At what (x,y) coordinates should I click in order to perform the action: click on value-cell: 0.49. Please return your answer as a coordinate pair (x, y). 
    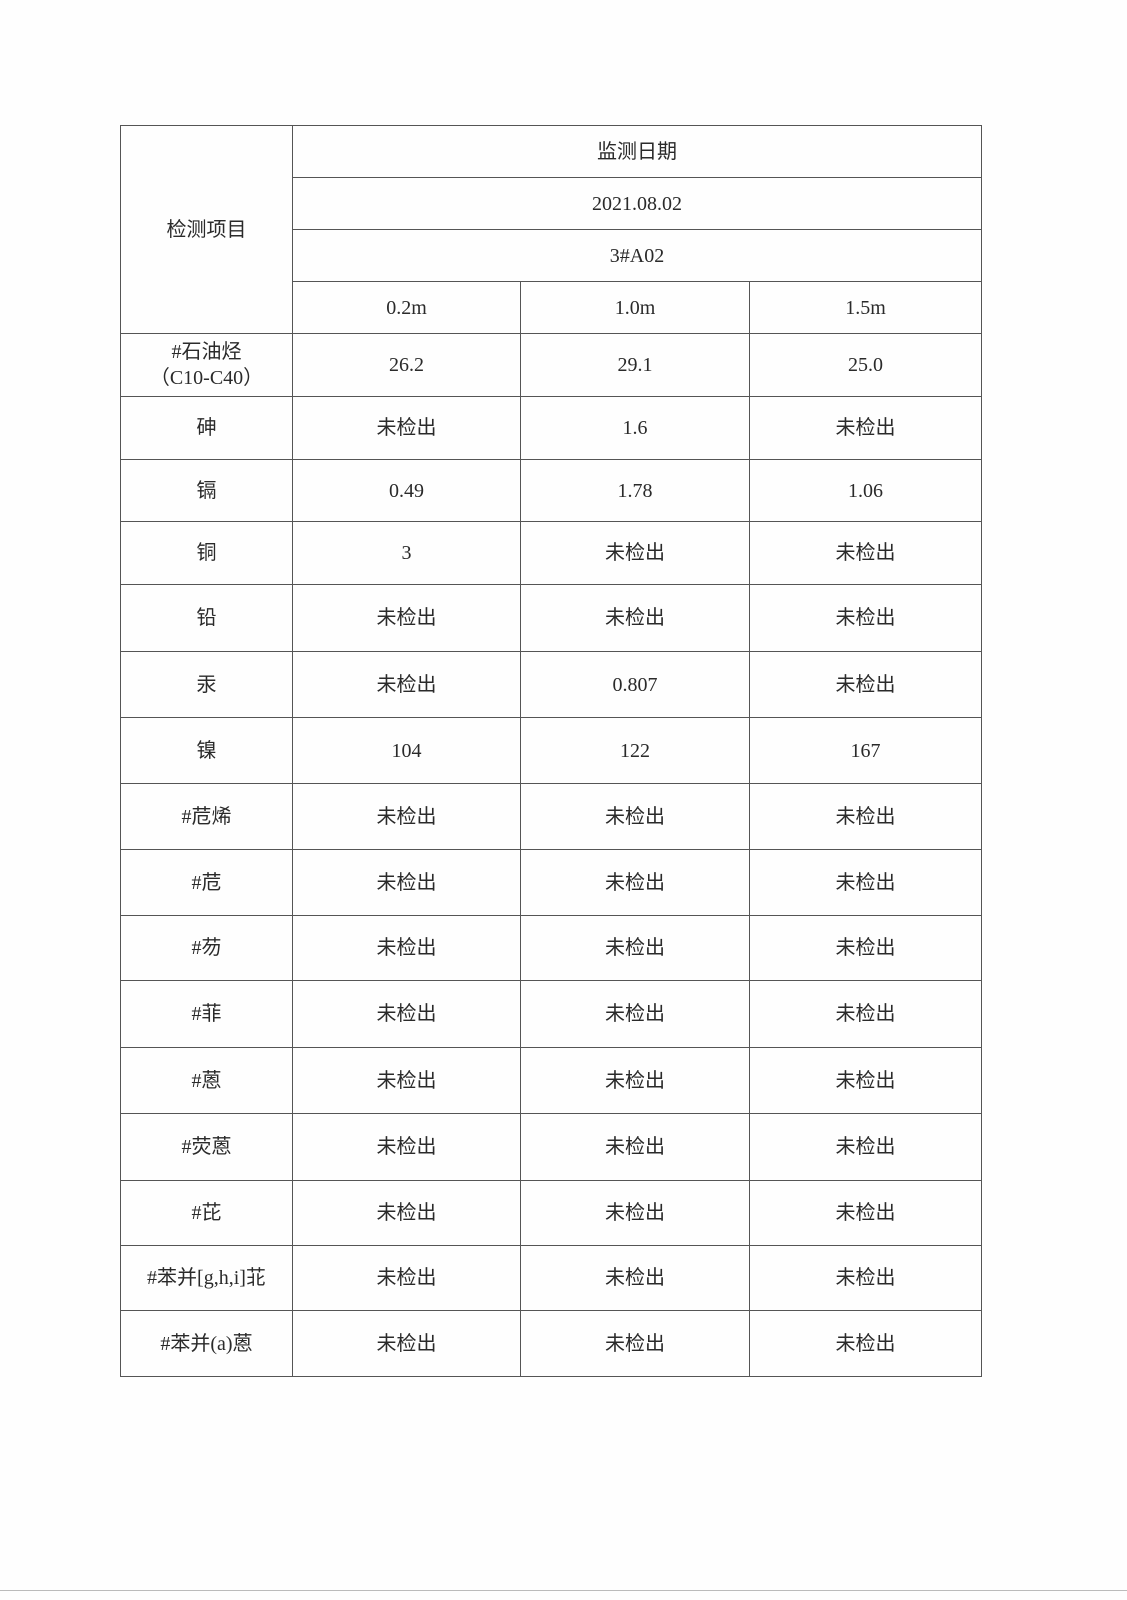
    Looking at the image, I should click on (406, 490).